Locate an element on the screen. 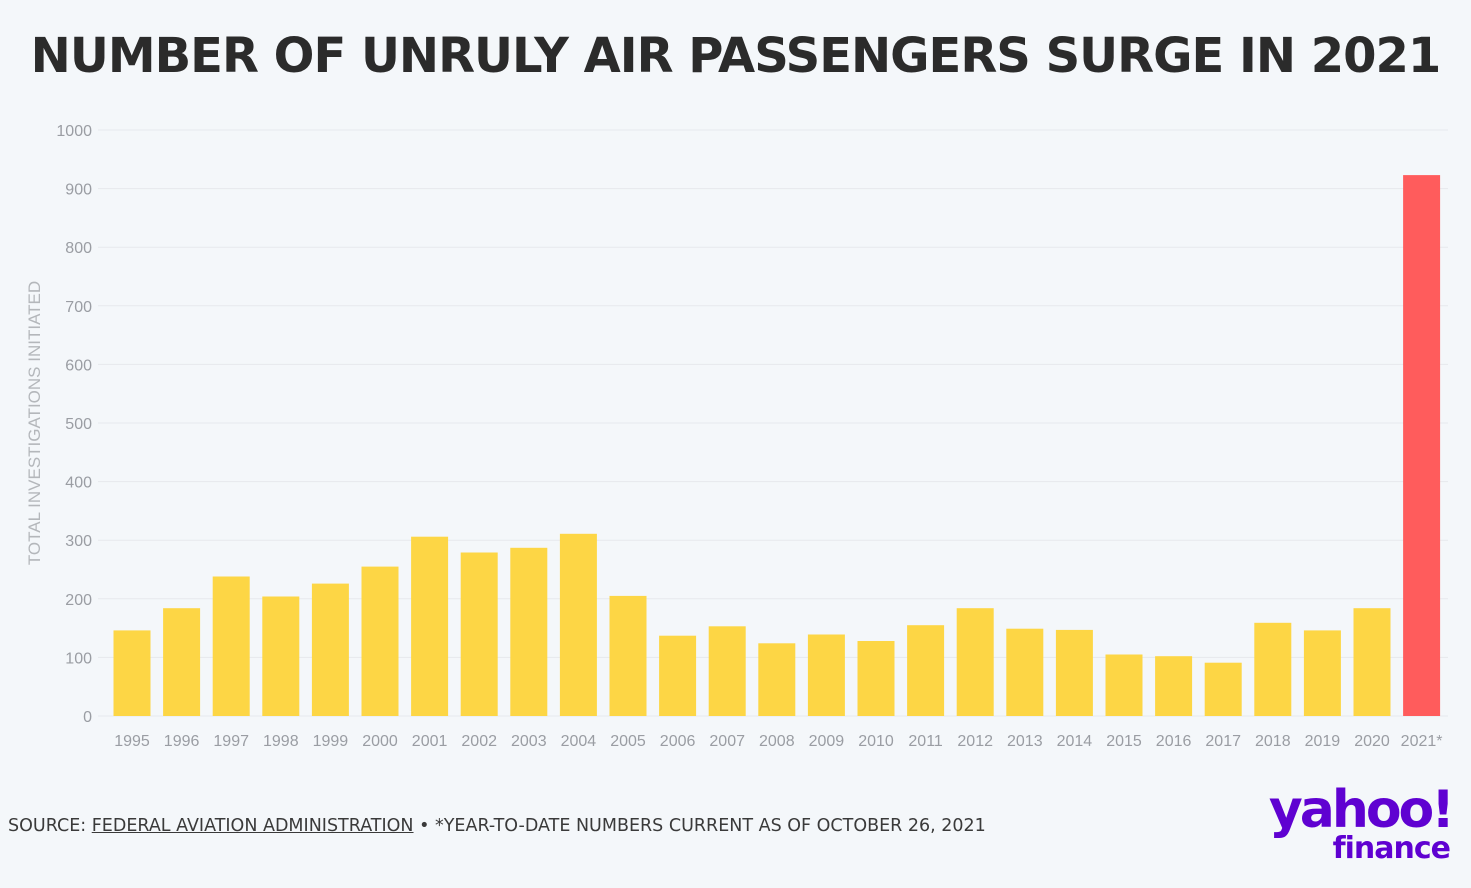  bar-2019 is located at coordinates (1322, 673).